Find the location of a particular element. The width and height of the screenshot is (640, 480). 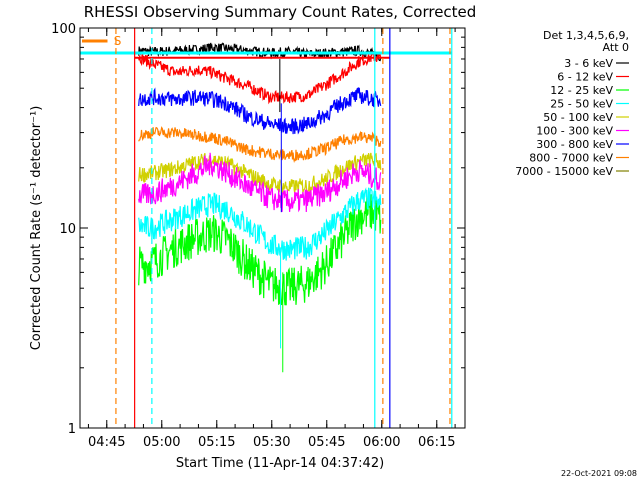

legend-label-5: 100 - 300 keV is located at coordinates (574, 131).